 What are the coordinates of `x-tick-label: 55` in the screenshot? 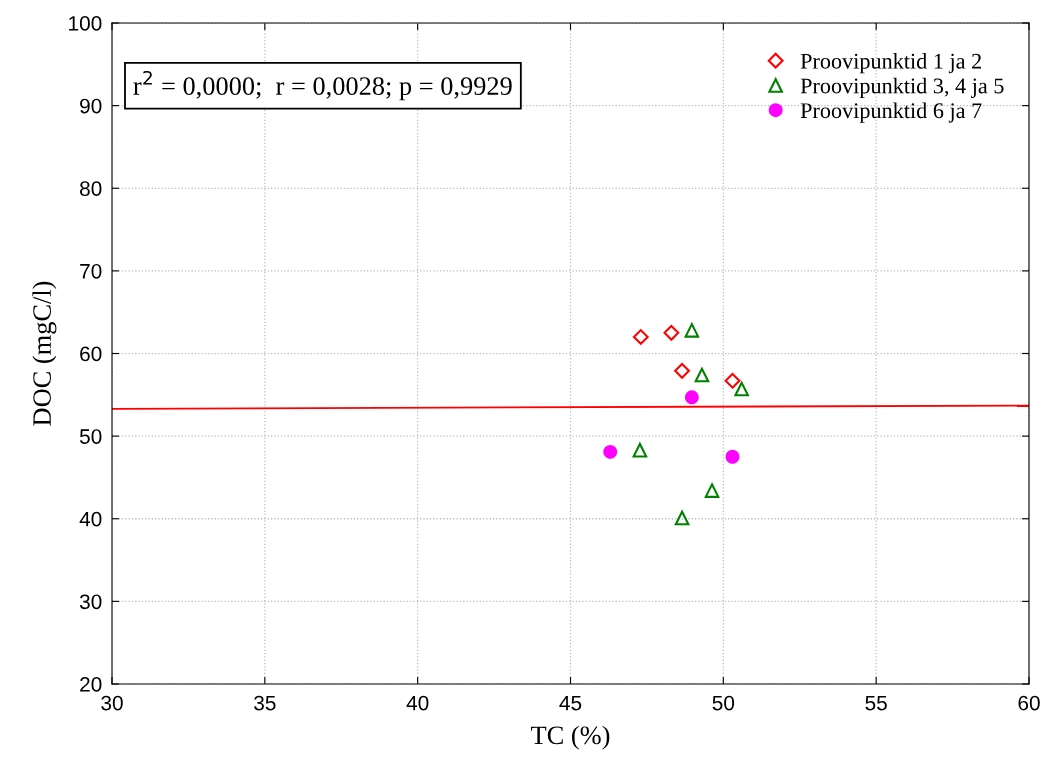 It's located at (876, 703).